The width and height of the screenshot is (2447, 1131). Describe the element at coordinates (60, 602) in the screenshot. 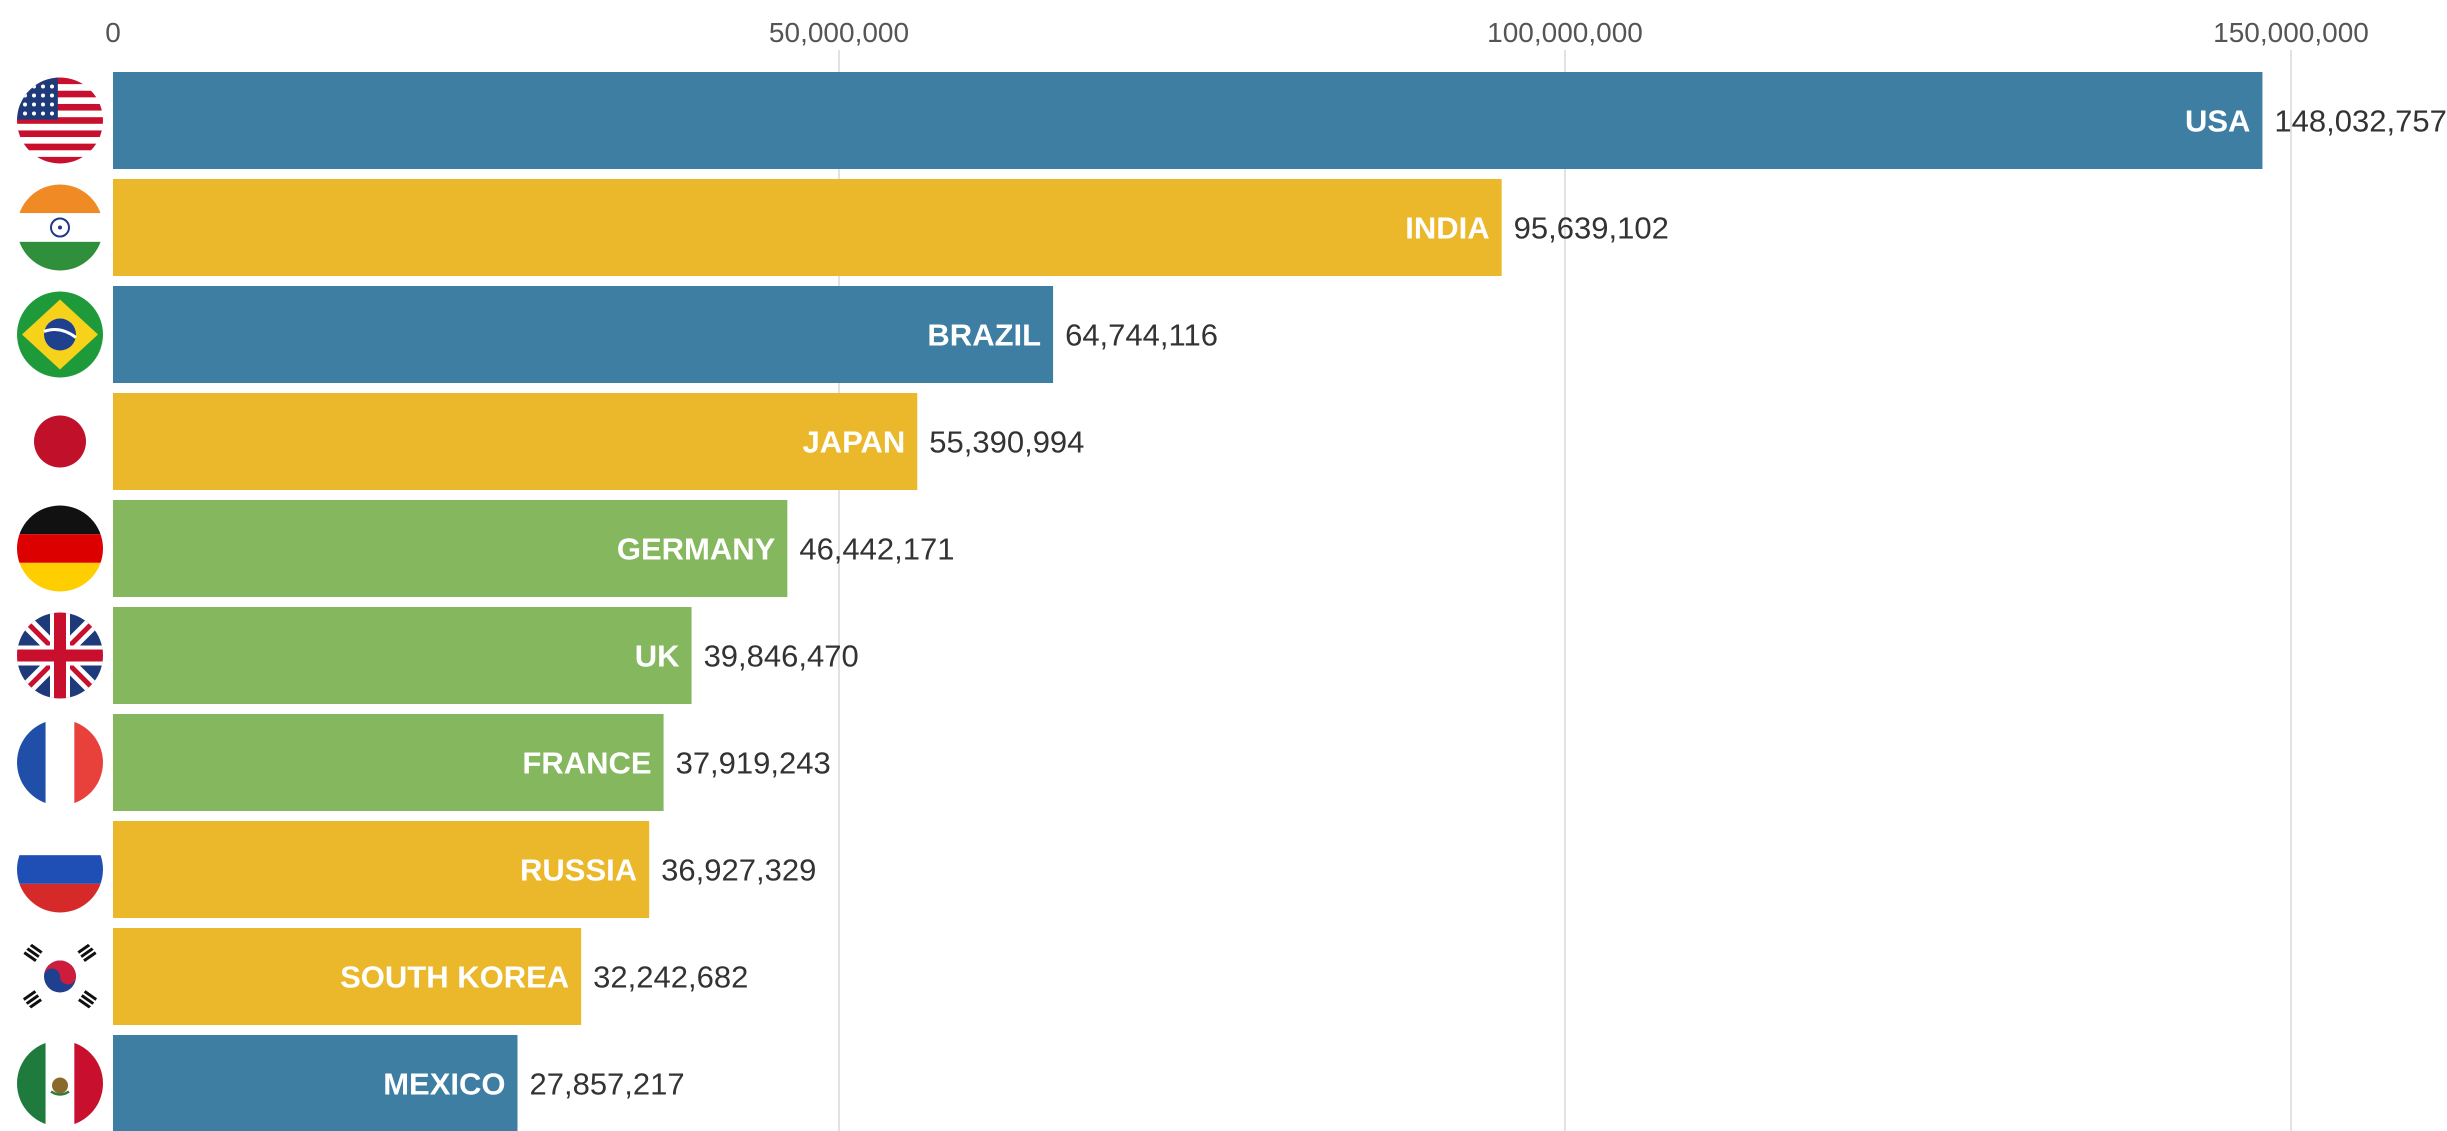

I see `flags` at that location.